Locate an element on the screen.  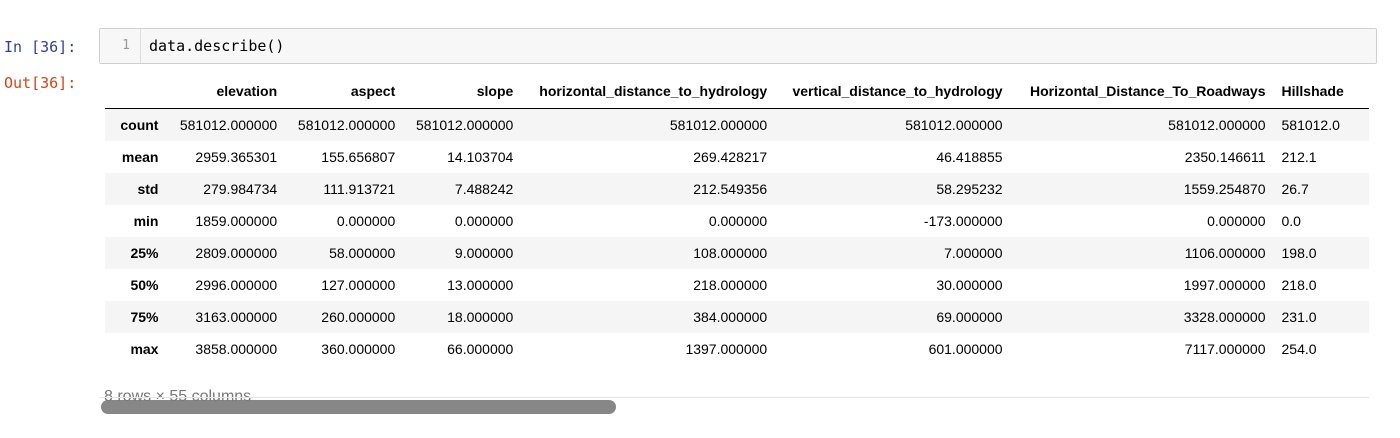
table-cell: 601.000000 is located at coordinates (965, 349).